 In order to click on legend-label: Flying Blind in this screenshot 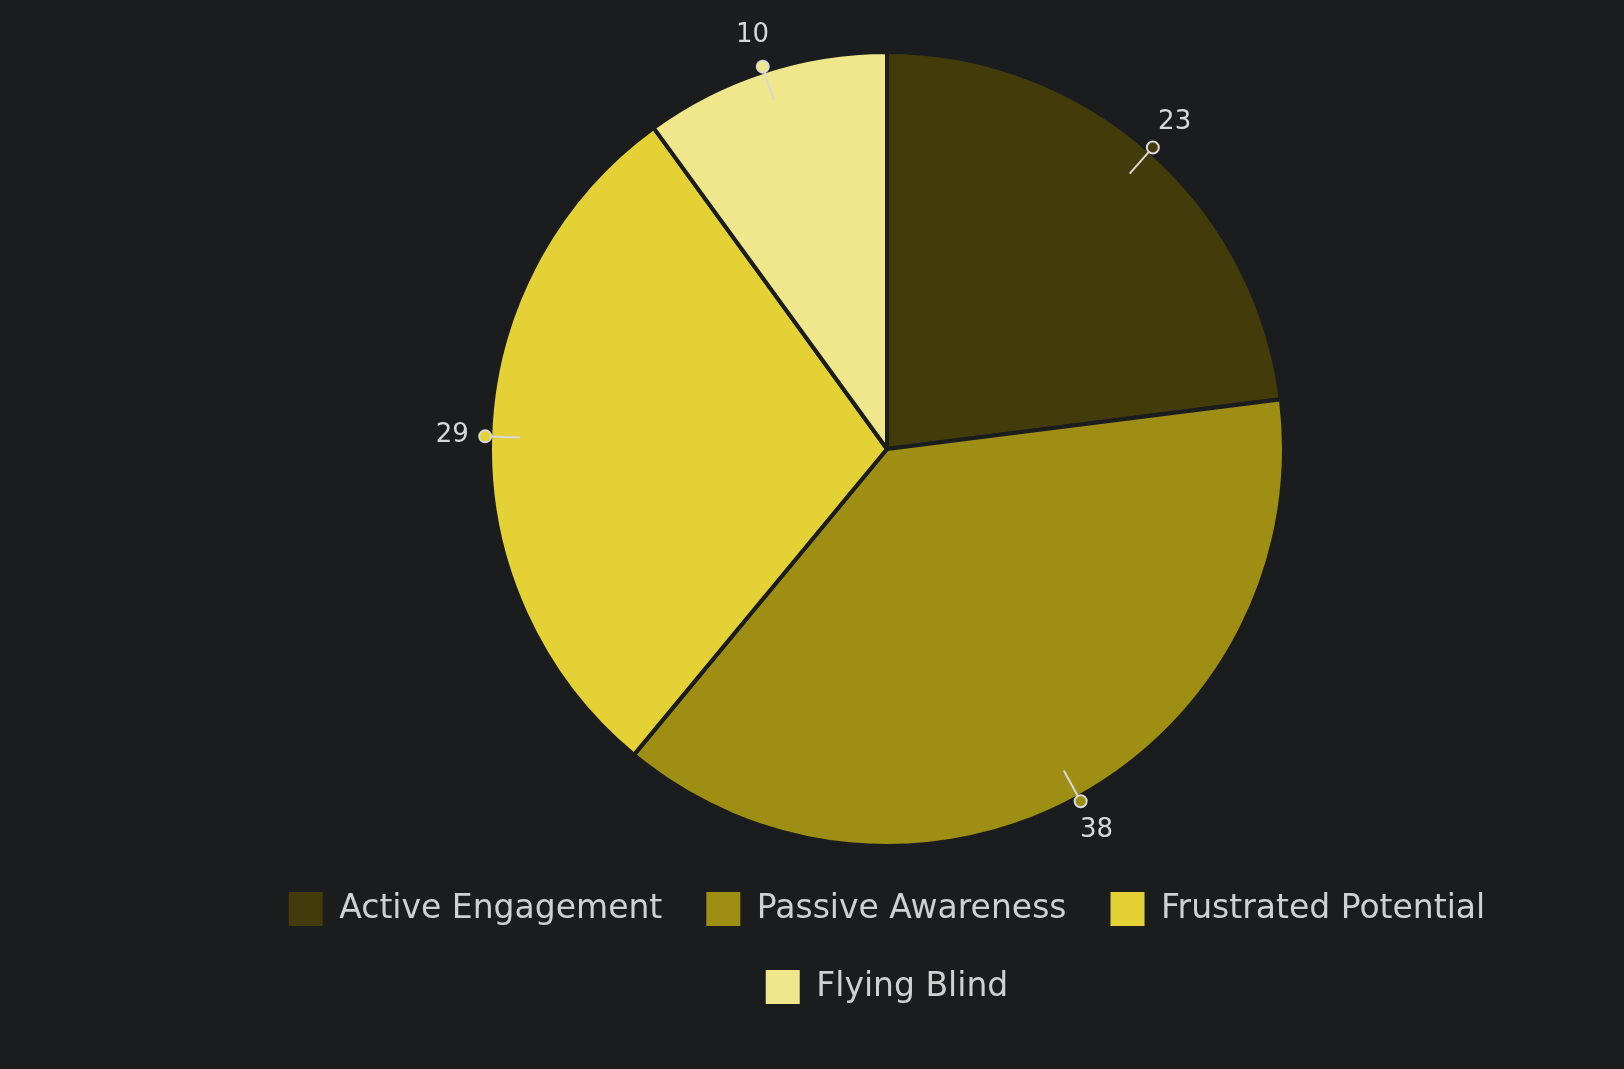, I will do `click(912, 984)`.